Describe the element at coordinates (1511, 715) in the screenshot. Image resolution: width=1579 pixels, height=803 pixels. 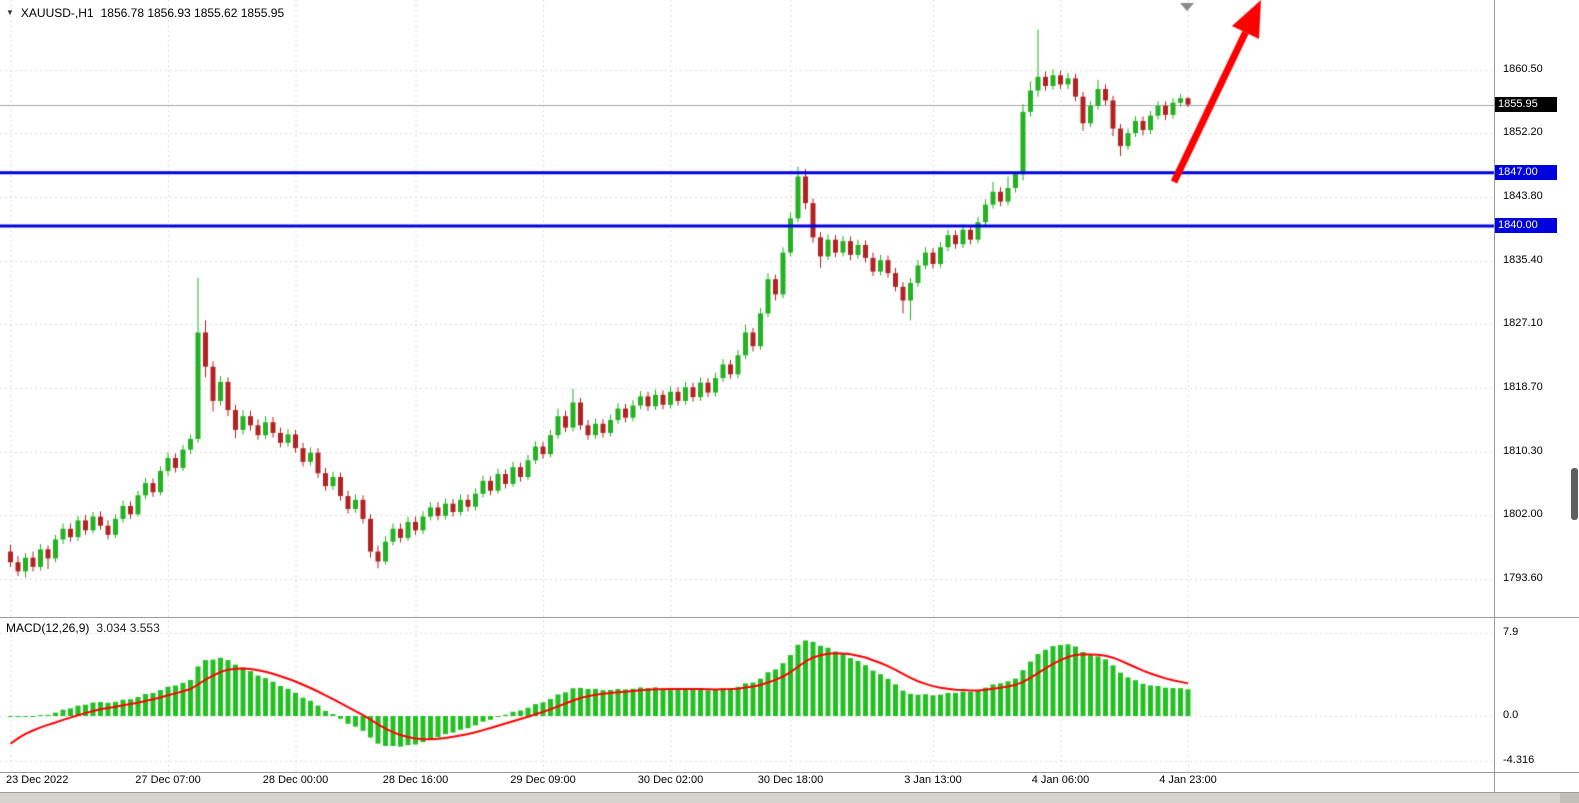
I see `macd-axis-label: 0.0` at that location.